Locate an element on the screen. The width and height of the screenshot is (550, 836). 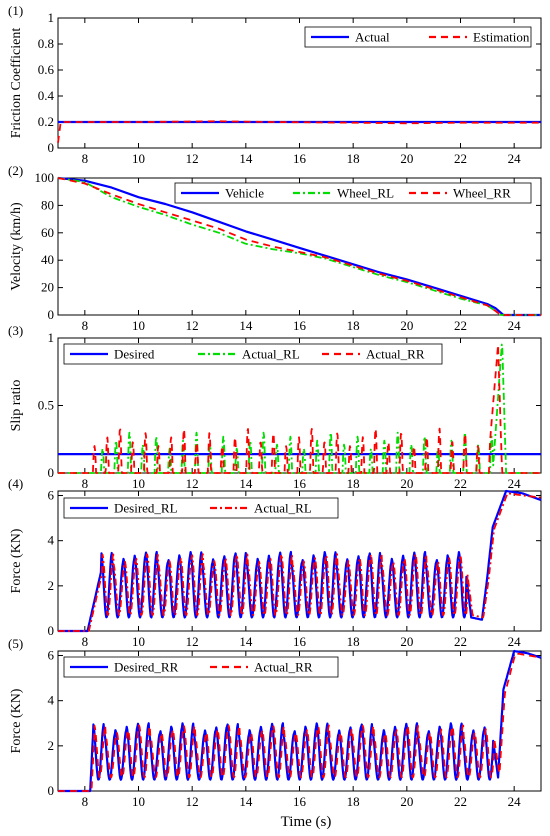
legend-label: Vehicle is located at coordinates (244, 193).